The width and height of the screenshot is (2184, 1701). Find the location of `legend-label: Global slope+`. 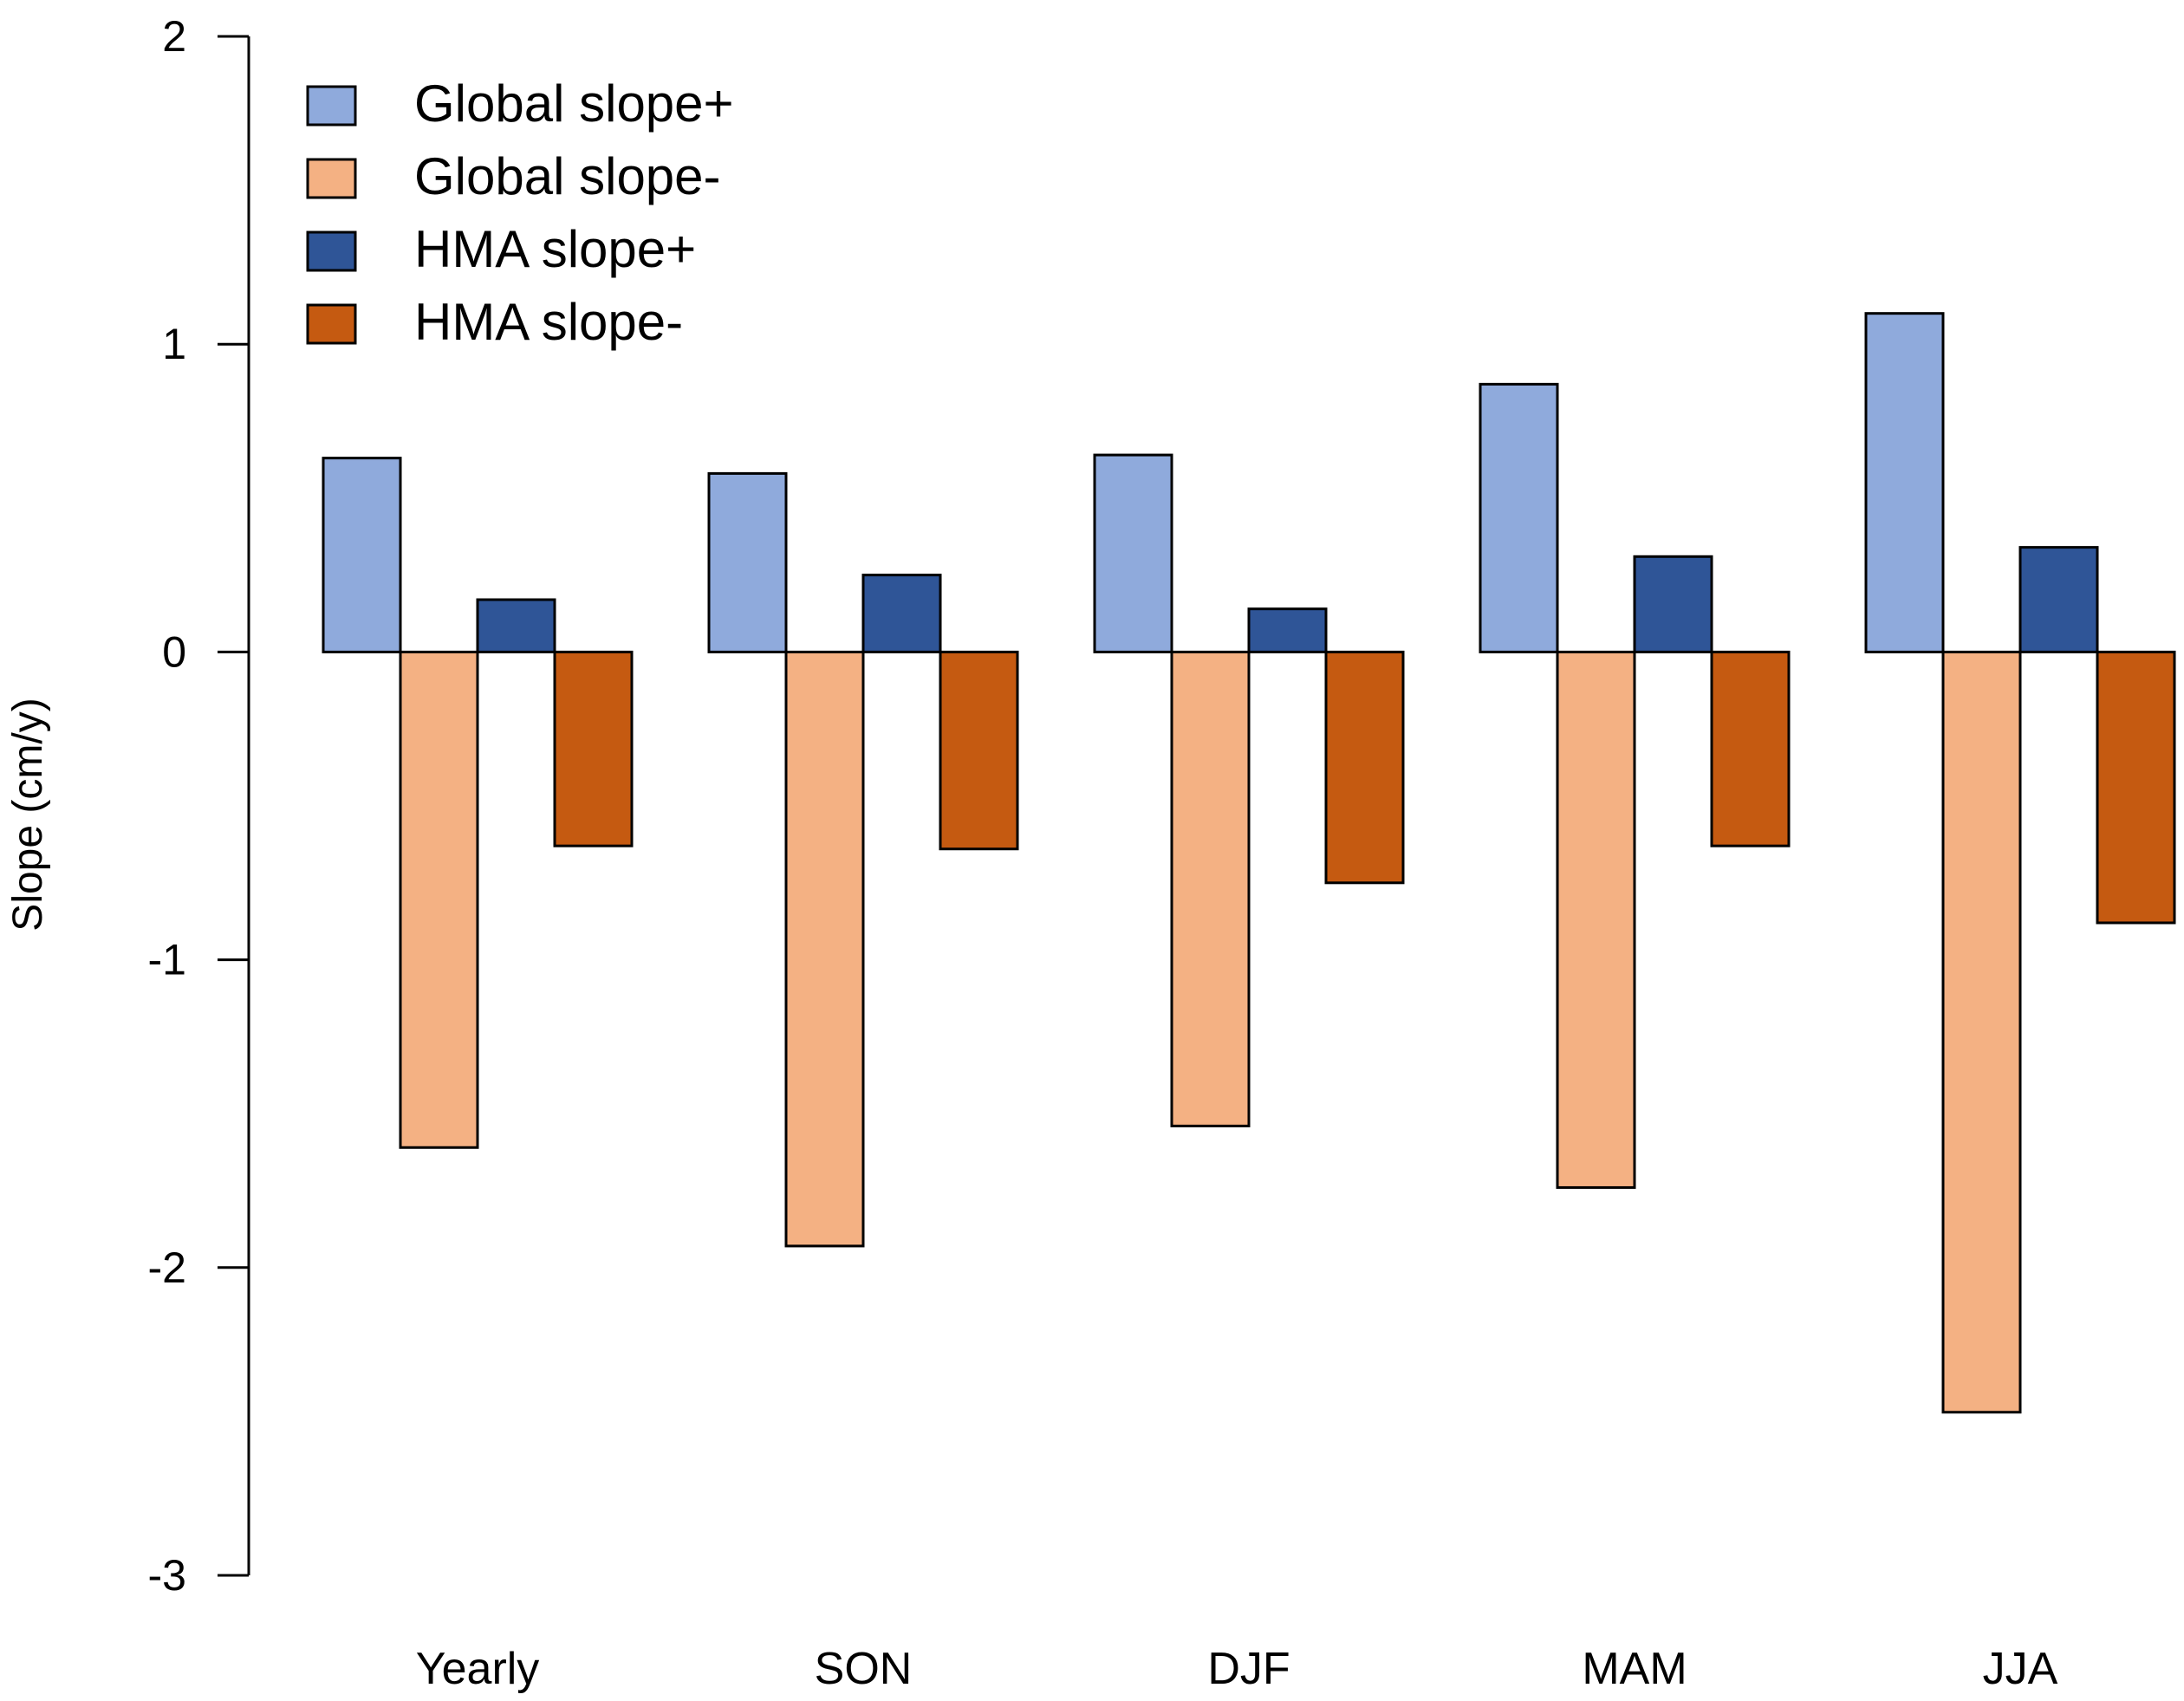

legend-label: Global slope+ is located at coordinates (574, 104).